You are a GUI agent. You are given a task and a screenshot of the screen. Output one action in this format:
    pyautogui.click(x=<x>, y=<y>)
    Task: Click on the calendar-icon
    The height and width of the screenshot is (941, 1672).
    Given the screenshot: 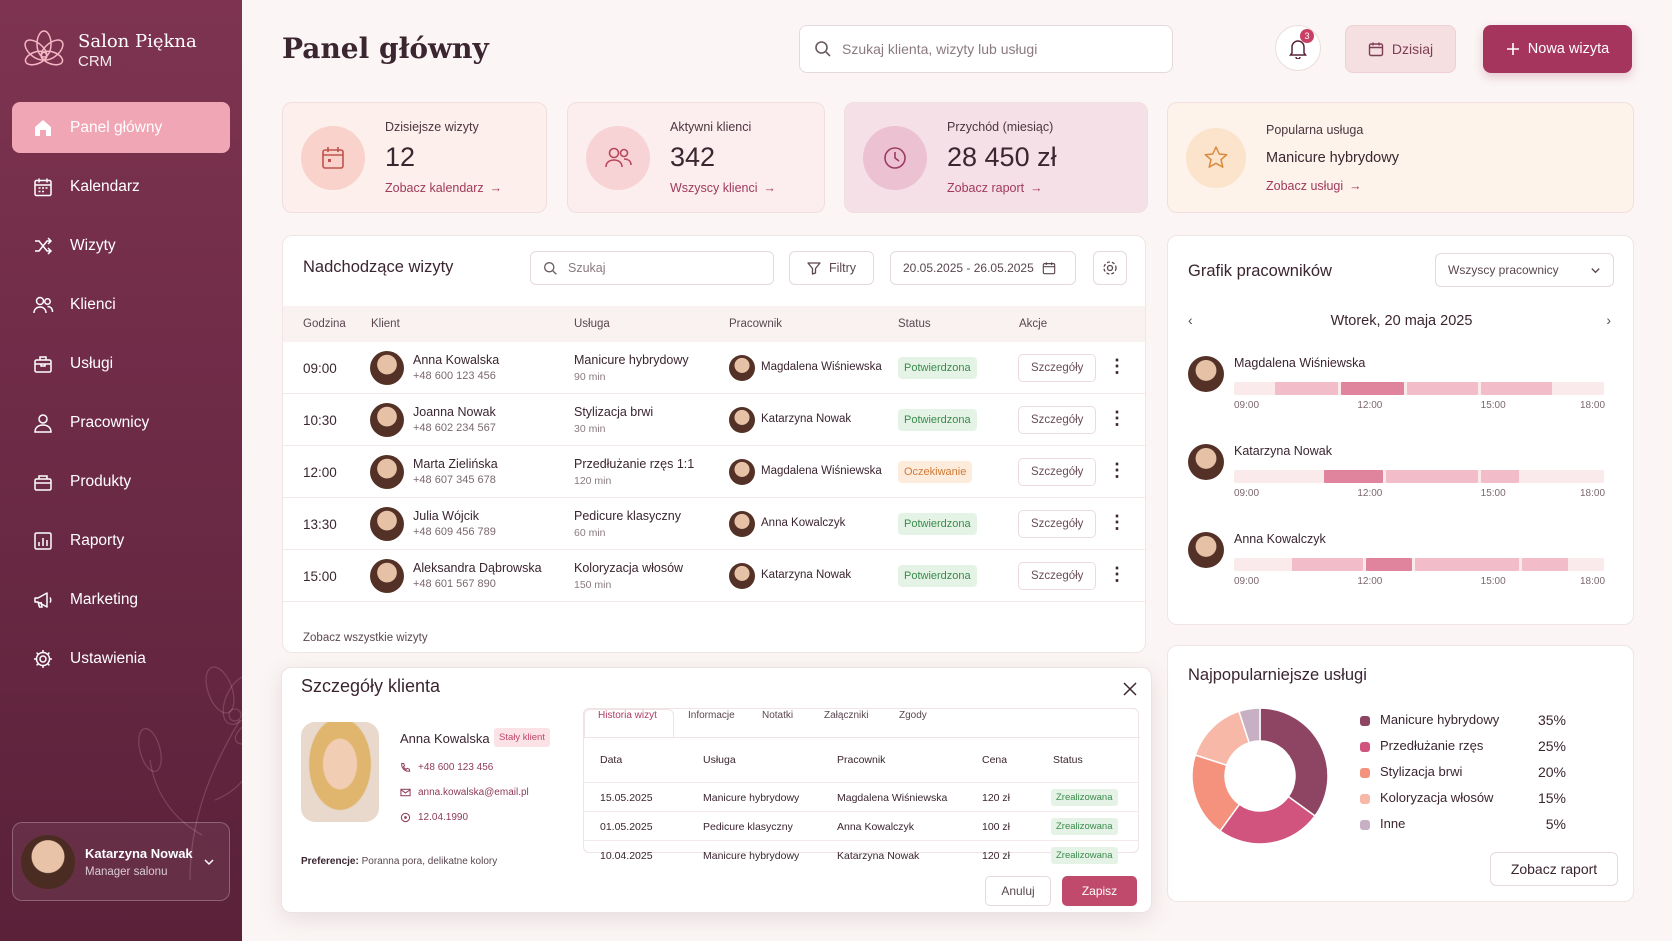 What is the action you would take?
    pyautogui.click(x=333, y=157)
    